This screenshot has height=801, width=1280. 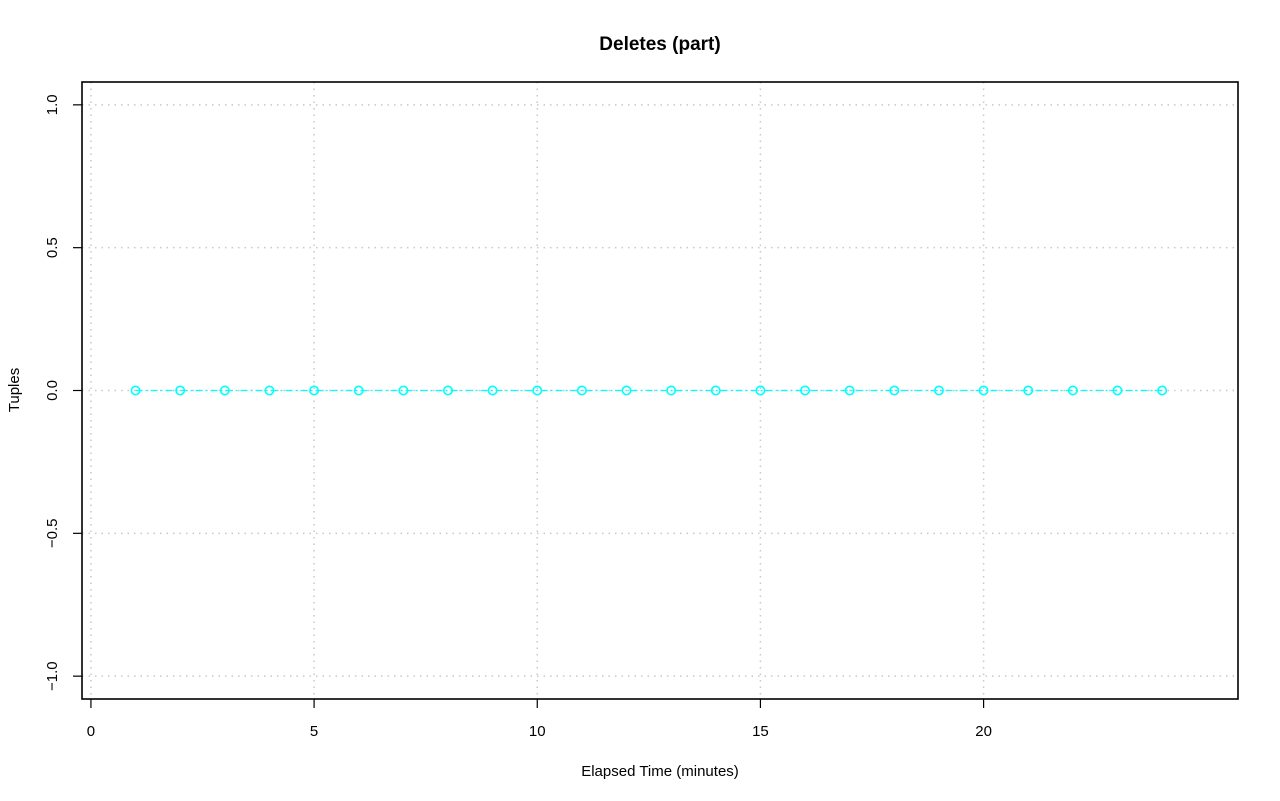 What do you see at coordinates (660, 771) in the screenshot?
I see `x-axis-label: Elapsed Time (minutes)` at bounding box center [660, 771].